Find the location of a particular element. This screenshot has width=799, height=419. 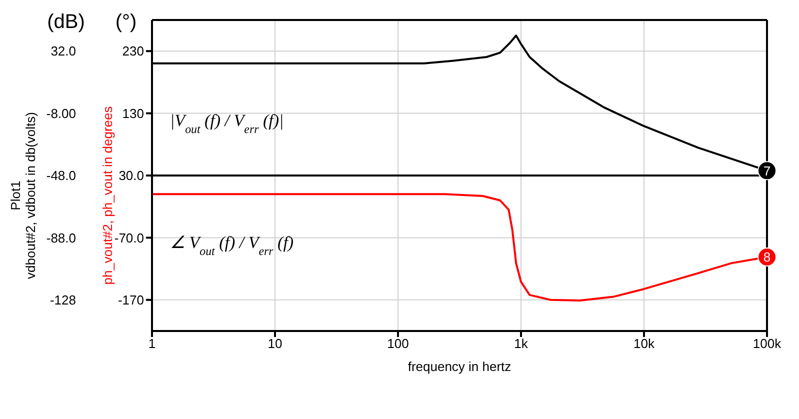

y2-tick-label: -170 is located at coordinates (131, 300).